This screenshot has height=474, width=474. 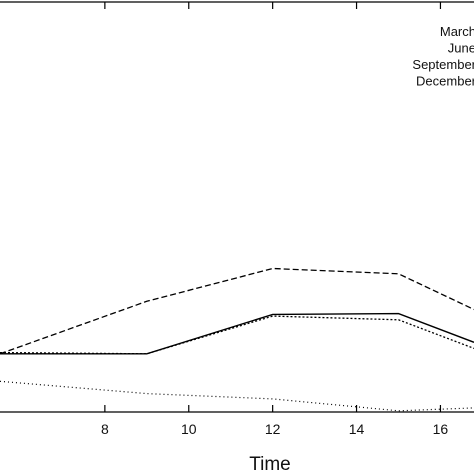 I want to click on x-axis-title: Time, so click(x=270, y=464).